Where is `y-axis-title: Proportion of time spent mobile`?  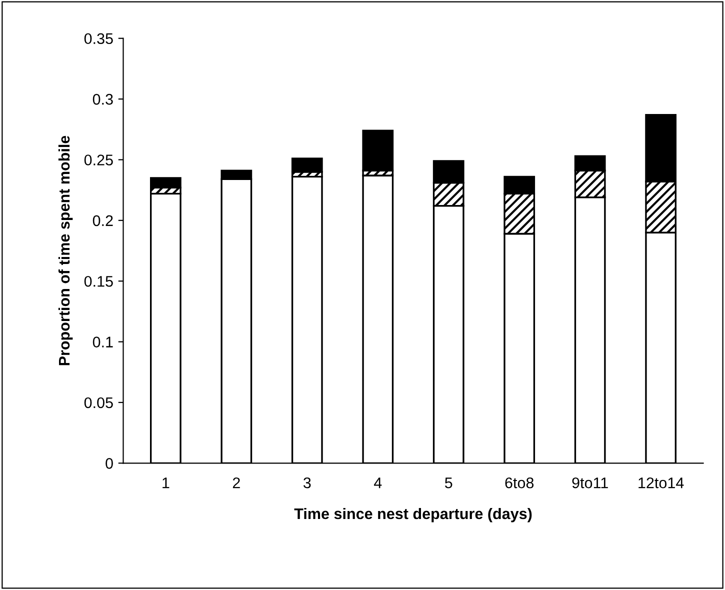 y-axis-title: Proportion of time spent mobile is located at coordinates (65, 251).